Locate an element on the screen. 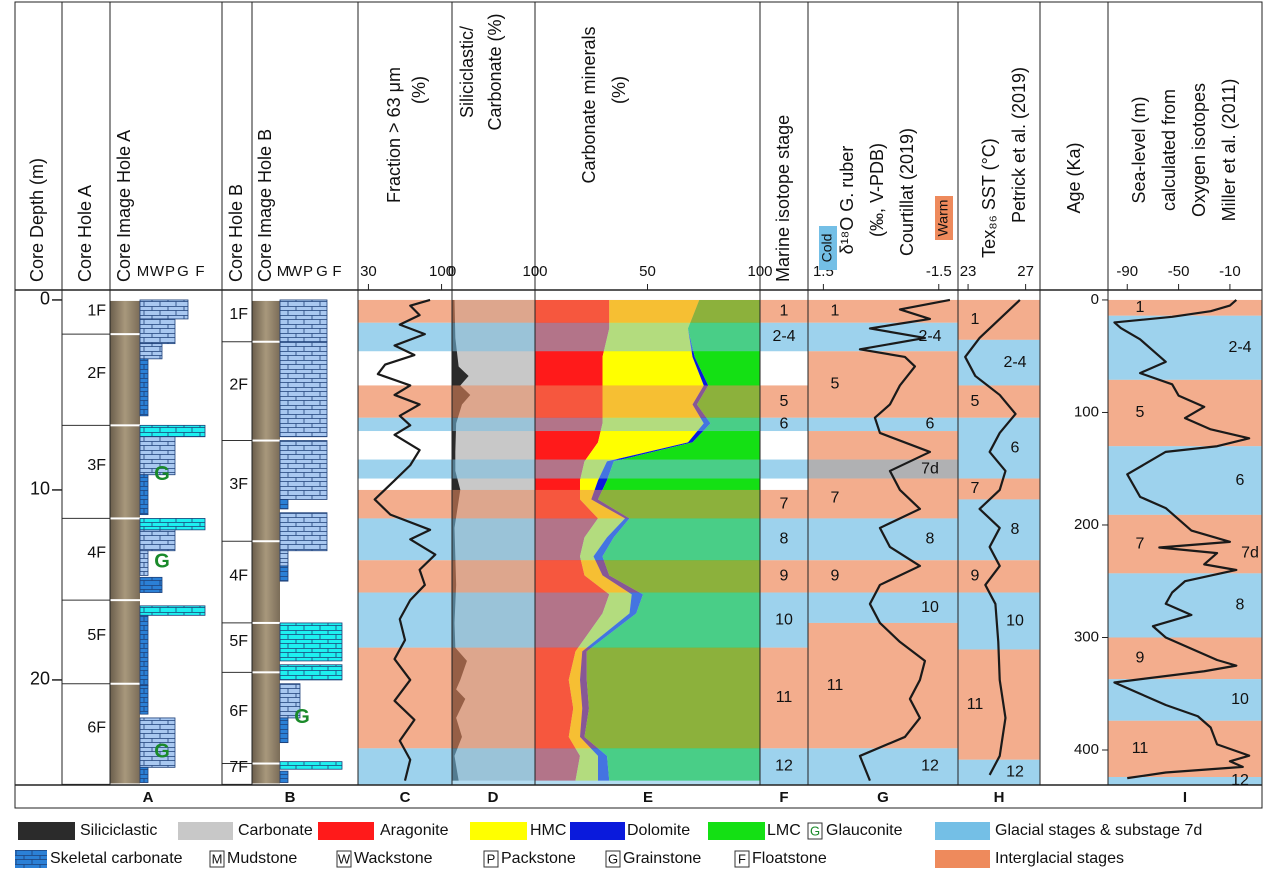 This screenshot has height=873, width=1269. stage-label: 1 is located at coordinates (1140, 307).